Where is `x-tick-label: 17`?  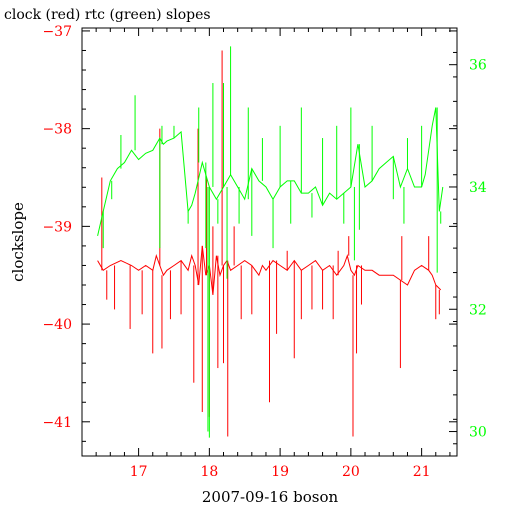 x-tick-label: 17 is located at coordinates (139, 472).